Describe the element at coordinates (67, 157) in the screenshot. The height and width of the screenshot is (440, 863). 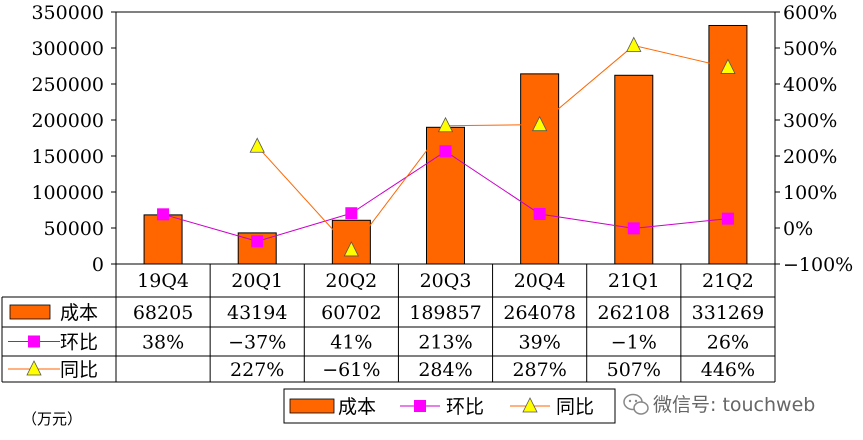
I see `left-axis-tick-label: 150000` at that location.